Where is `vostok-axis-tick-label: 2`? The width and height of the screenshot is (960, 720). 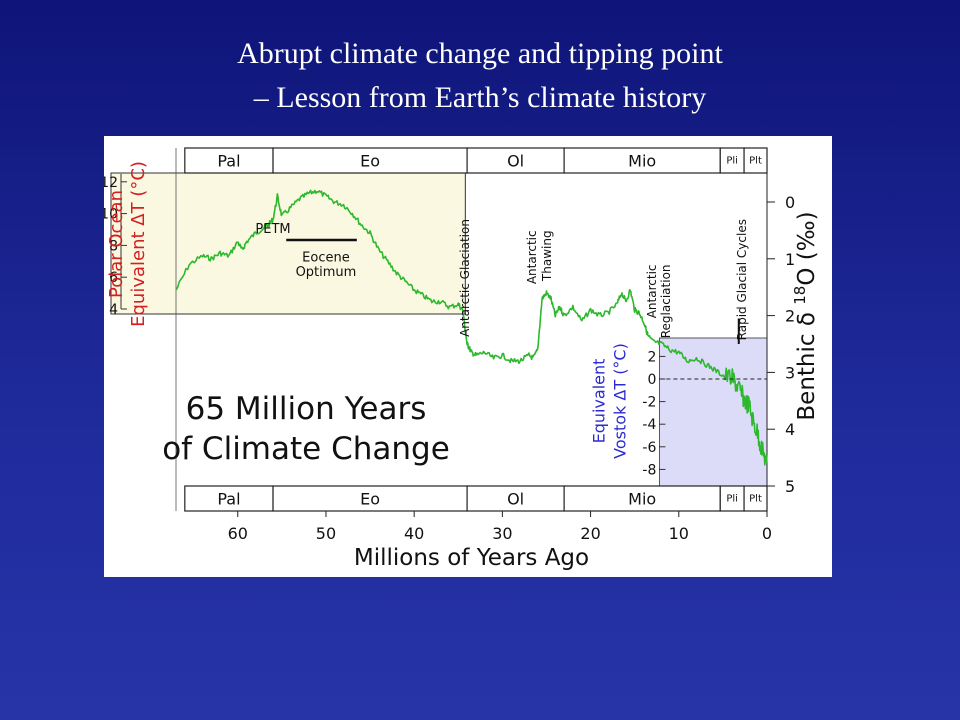
vostok-axis-tick-label: 2 is located at coordinates (651, 357).